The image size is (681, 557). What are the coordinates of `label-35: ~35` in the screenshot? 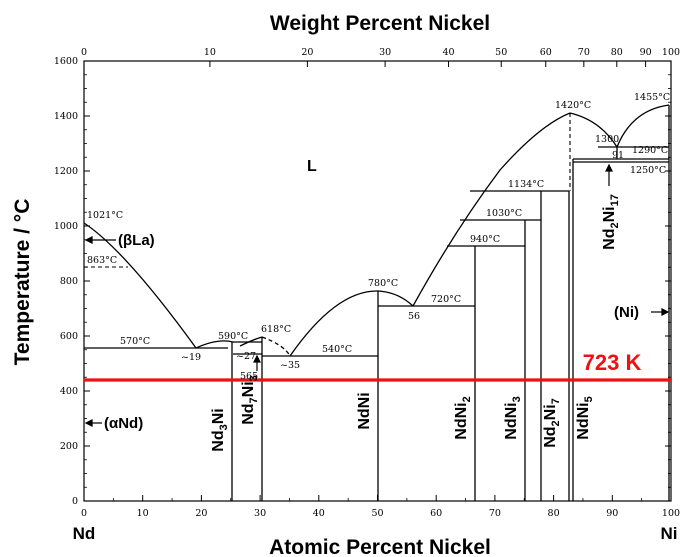 It's located at (290, 365).